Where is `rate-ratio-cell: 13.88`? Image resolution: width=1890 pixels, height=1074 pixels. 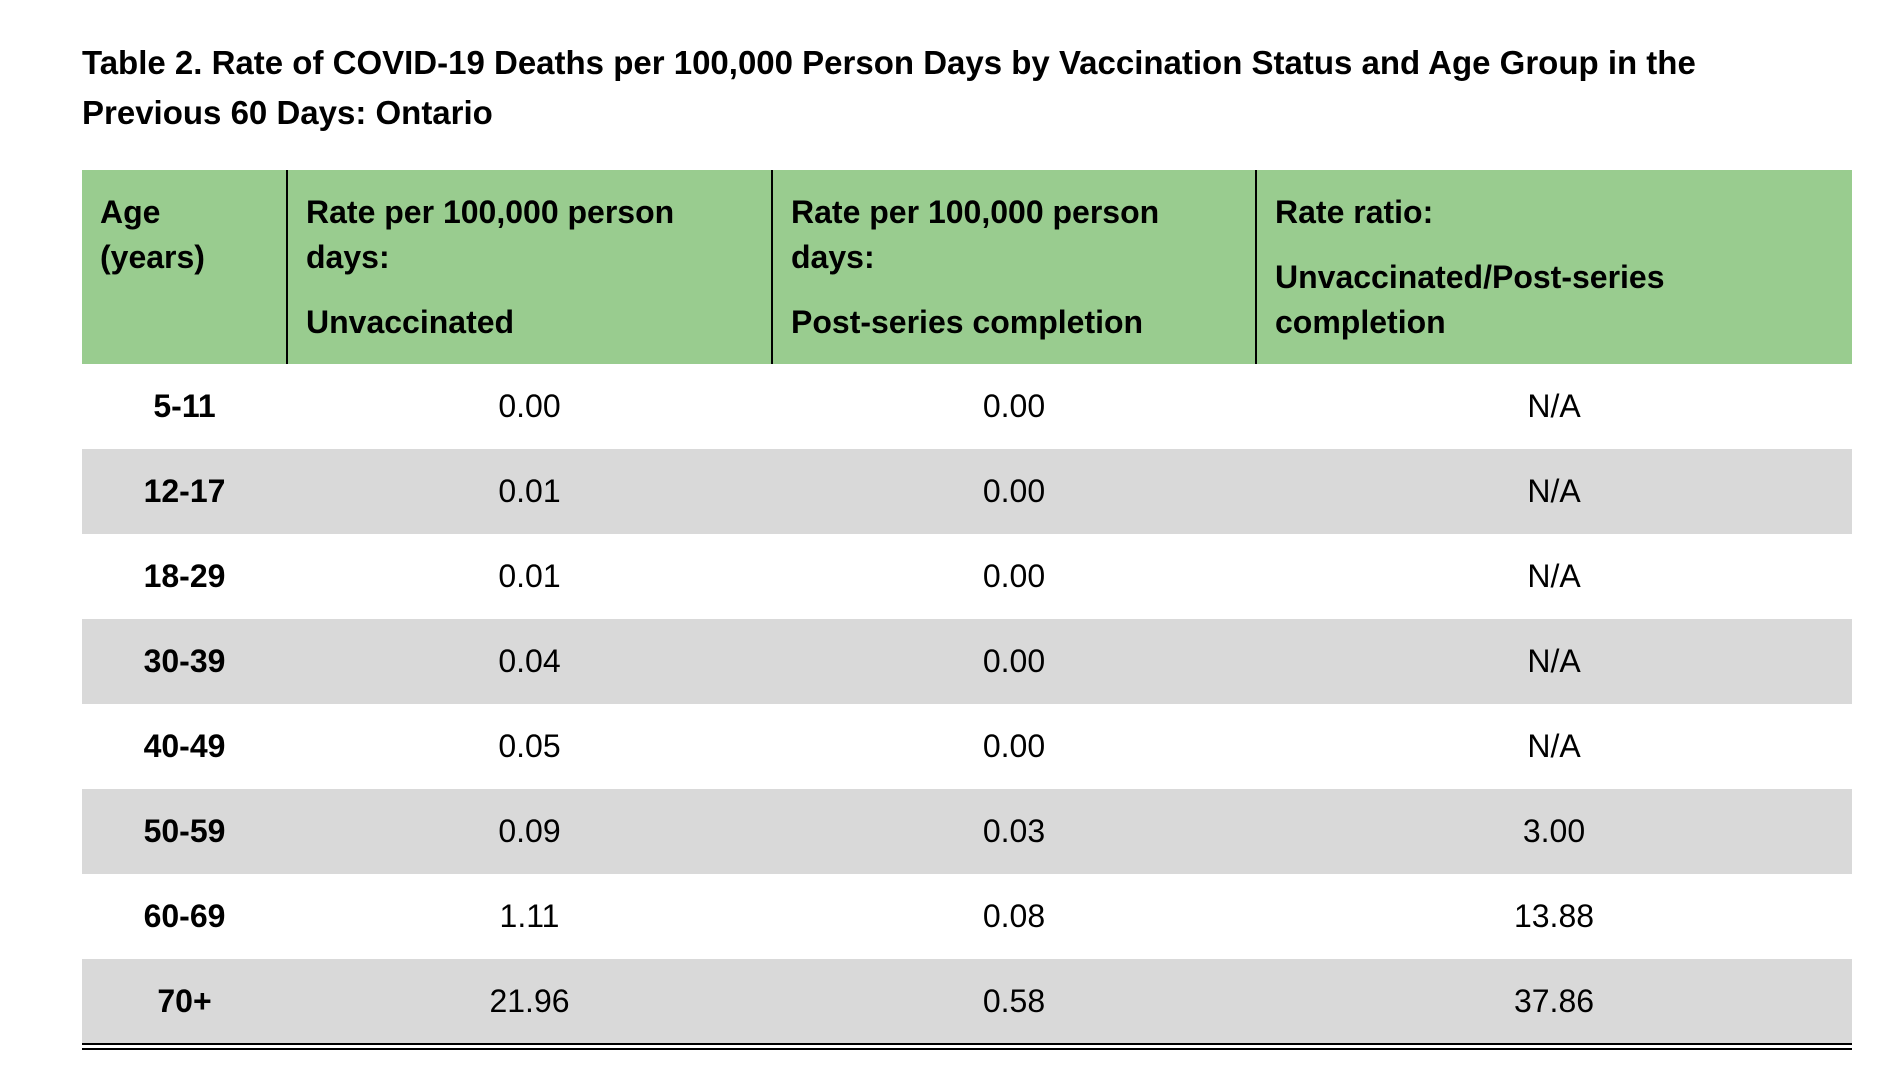
rate-ratio-cell: 13.88 is located at coordinates (1554, 916).